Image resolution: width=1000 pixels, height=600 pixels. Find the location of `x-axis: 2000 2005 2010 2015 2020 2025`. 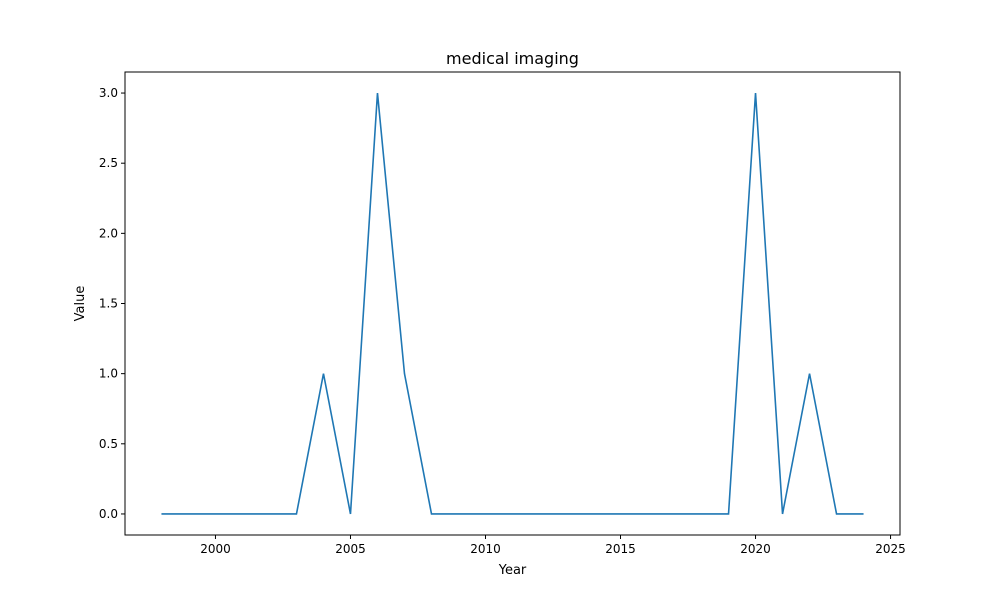

x-axis: 2000 2005 2010 2015 2020 2025 is located at coordinates (553, 545).